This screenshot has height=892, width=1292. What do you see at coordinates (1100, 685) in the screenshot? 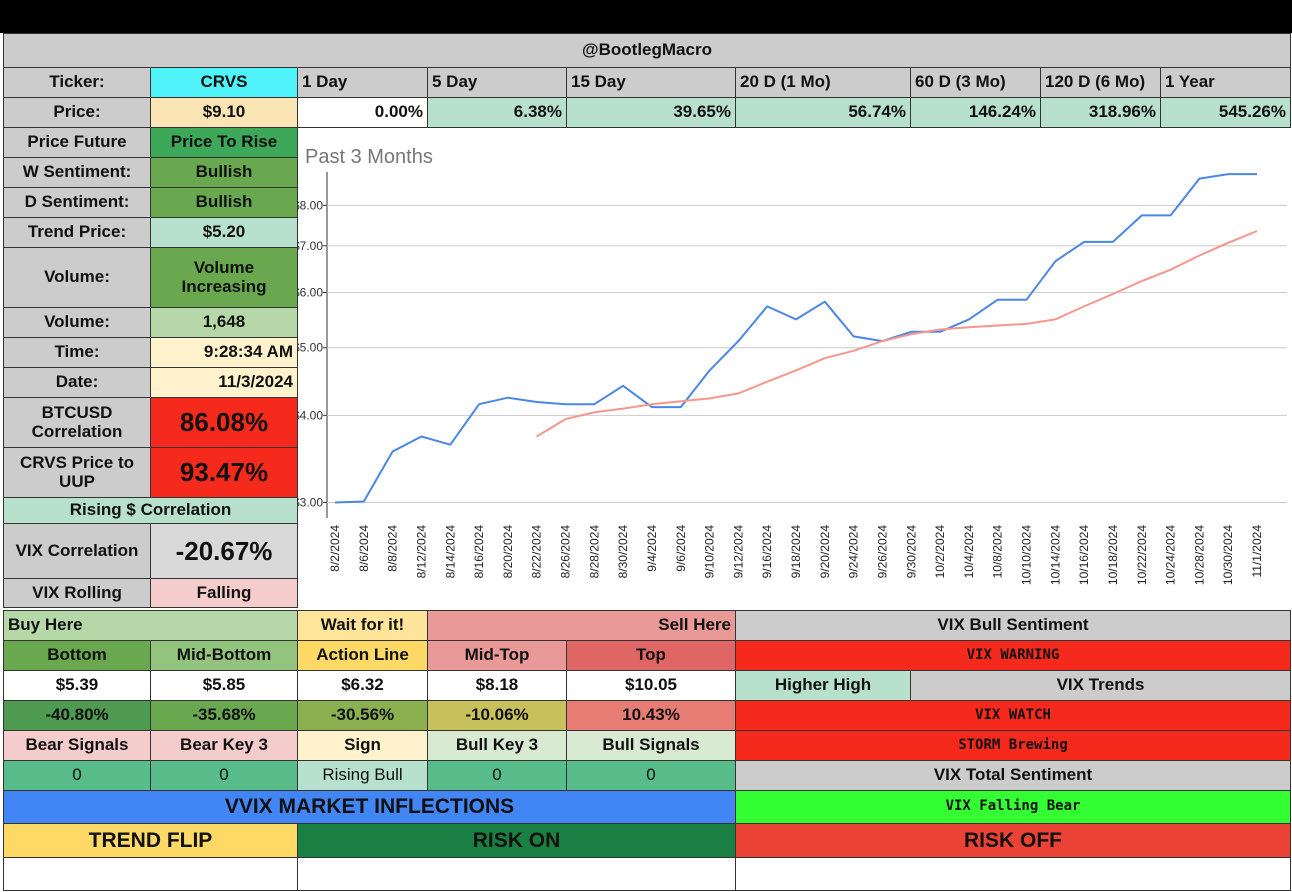
I see `vix-trends: VIX Trends` at bounding box center [1100, 685].